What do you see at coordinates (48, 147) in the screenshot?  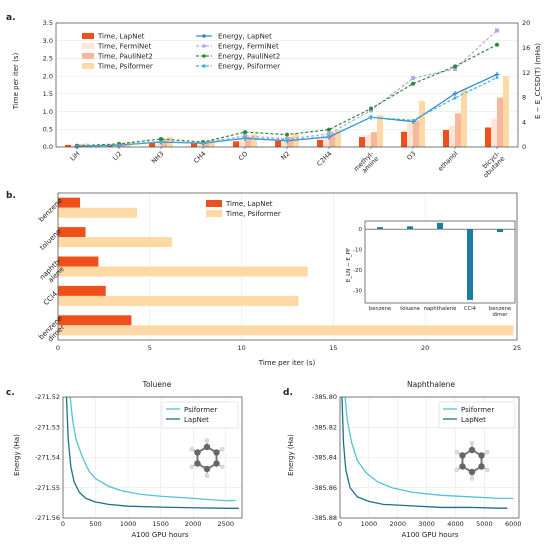 I see `panel-a-ytick: 0.0` at bounding box center [48, 147].